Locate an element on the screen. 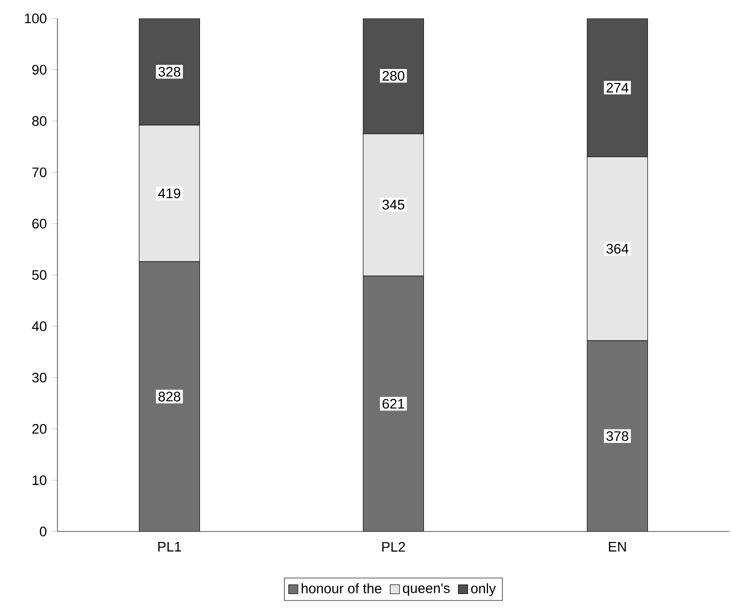 This screenshot has width=732, height=615. y-tick-label: 90 is located at coordinates (39, 69).